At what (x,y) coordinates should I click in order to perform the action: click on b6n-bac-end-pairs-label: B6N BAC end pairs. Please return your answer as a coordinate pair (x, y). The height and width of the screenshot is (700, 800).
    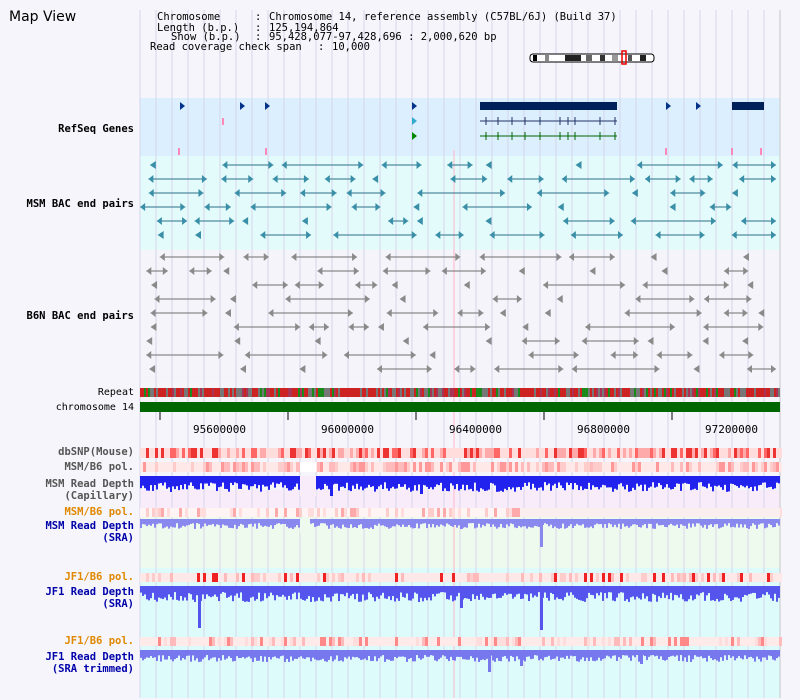
    Looking at the image, I should click on (80, 316).